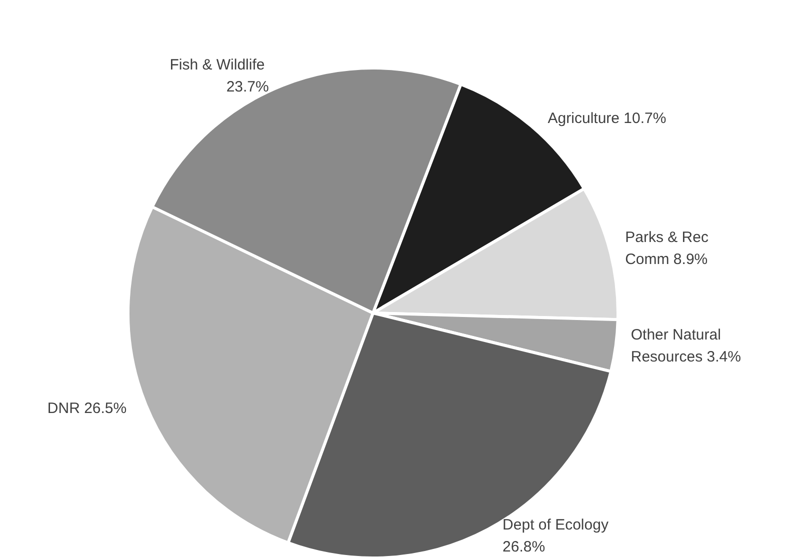 This screenshot has width=802, height=559. What do you see at coordinates (219, 65) in the screenshot?
I see `slice-label: Fish & Wildlife` at bounding box center [219, 65].